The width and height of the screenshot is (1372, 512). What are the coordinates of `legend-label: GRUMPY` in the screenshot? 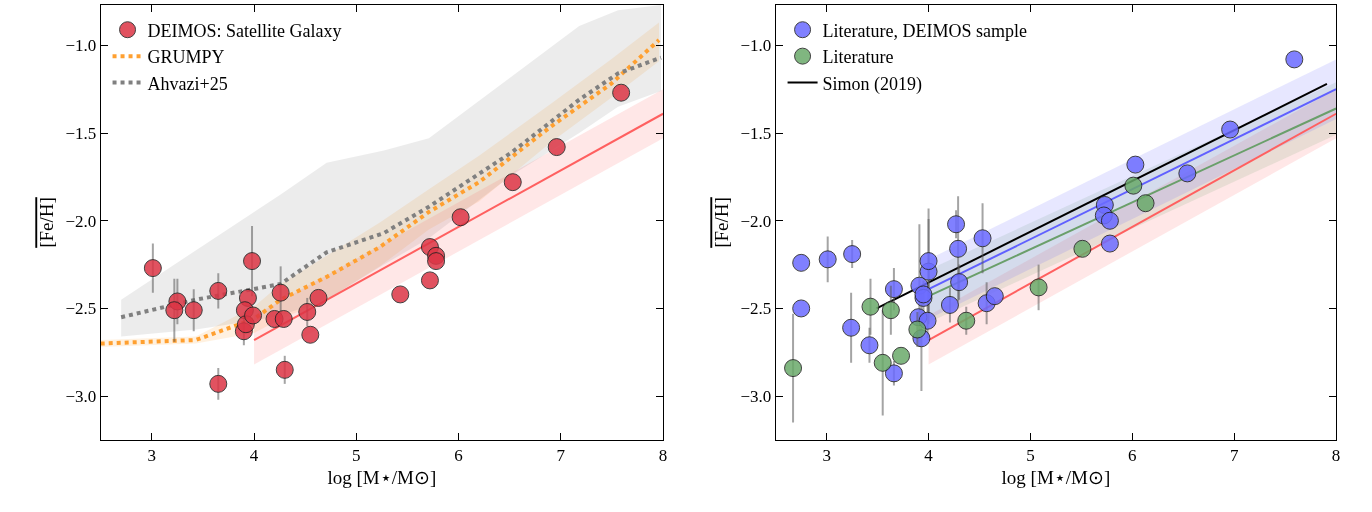 It's located at (186, 57).